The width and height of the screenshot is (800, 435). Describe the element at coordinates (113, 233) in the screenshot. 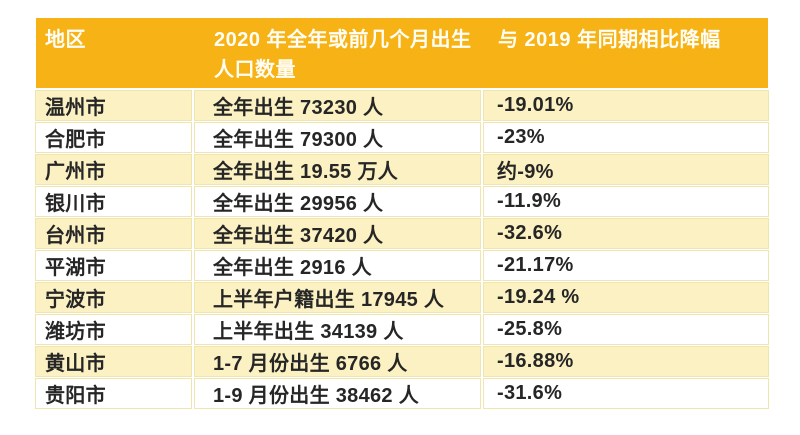

I see `region-cell: 台州市` at that location.